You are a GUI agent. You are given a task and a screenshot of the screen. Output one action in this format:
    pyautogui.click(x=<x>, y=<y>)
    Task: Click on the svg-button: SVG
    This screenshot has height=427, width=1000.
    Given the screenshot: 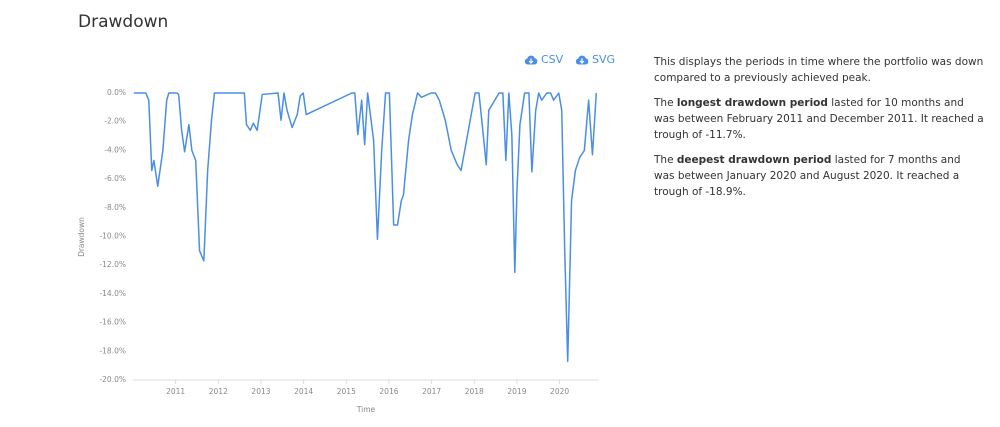 What is the action you would take?
    pyautogui.click(x=595, y=59)
    